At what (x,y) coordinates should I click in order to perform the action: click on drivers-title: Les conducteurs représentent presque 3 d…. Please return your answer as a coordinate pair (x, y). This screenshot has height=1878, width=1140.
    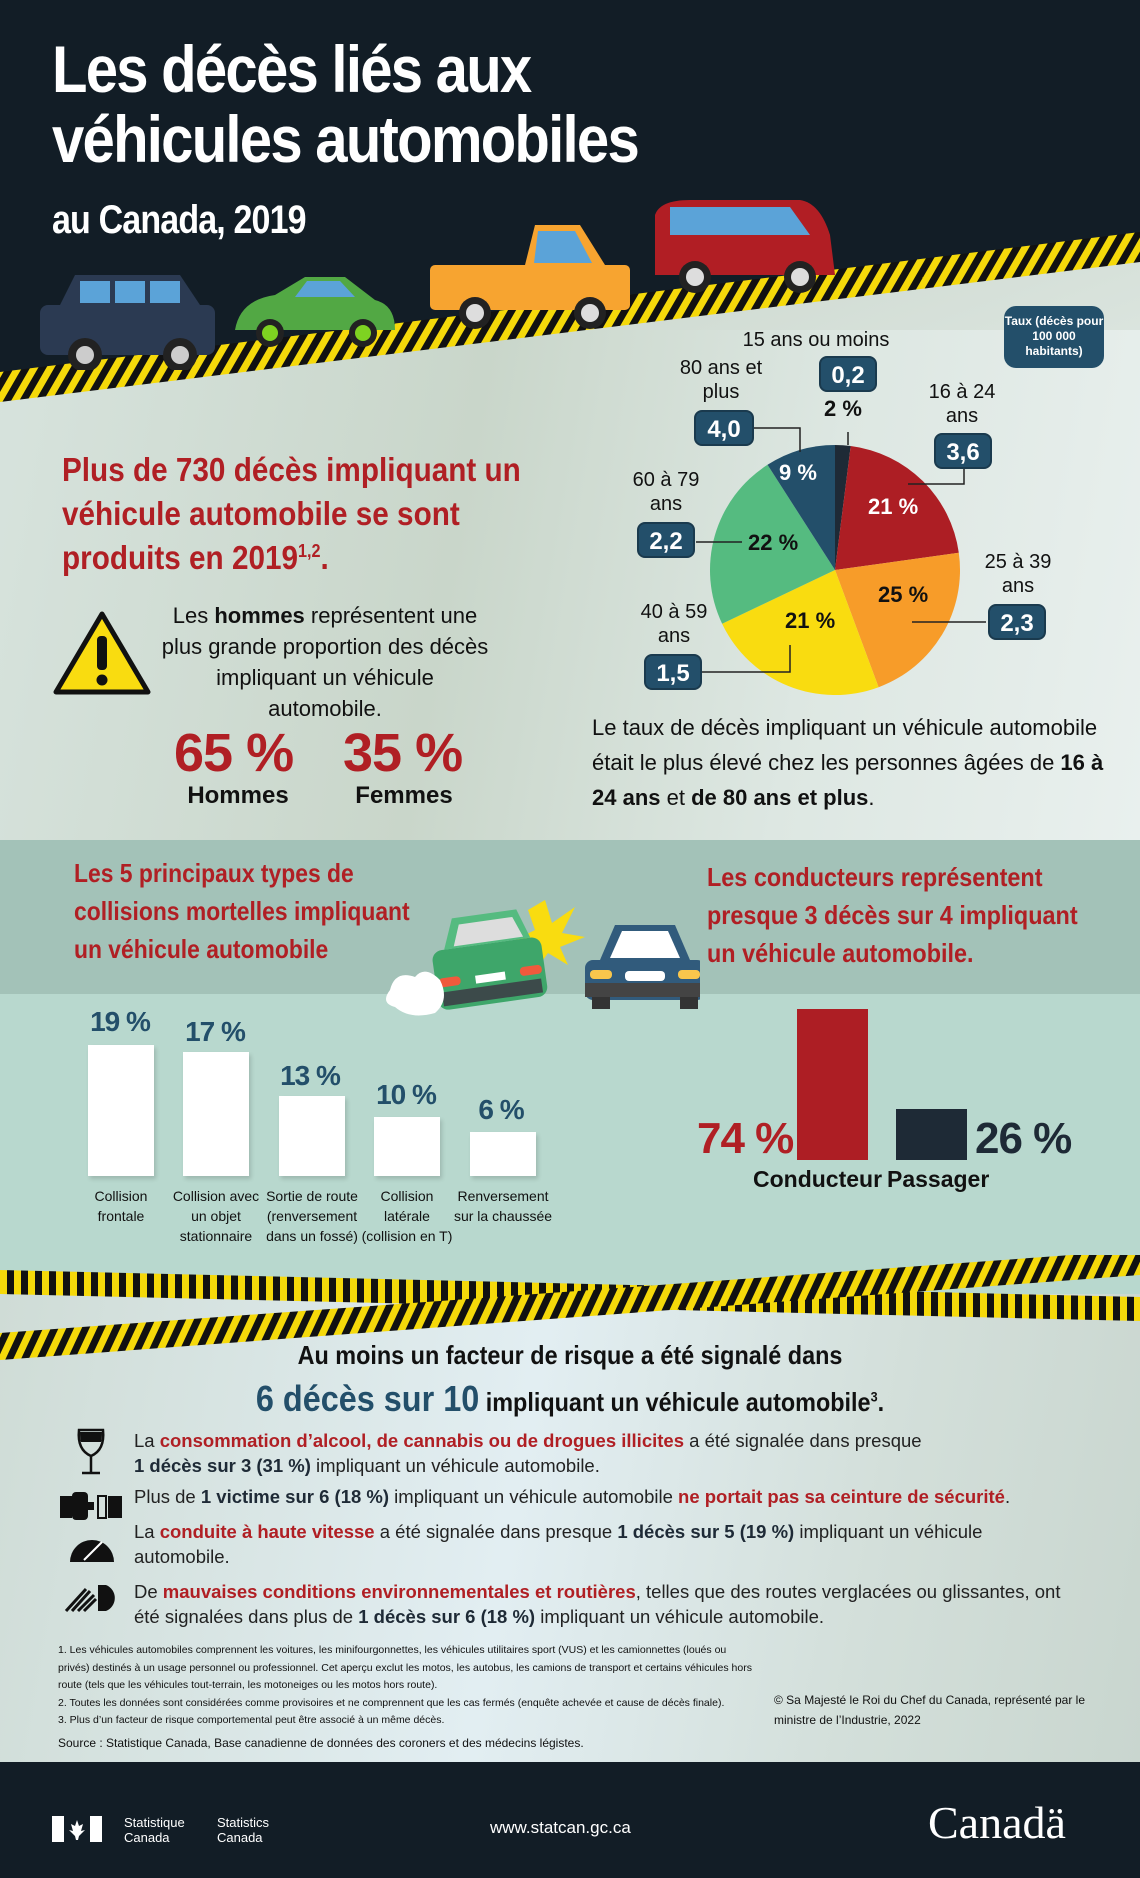
    Looking at the image, I should click on (892, 915).